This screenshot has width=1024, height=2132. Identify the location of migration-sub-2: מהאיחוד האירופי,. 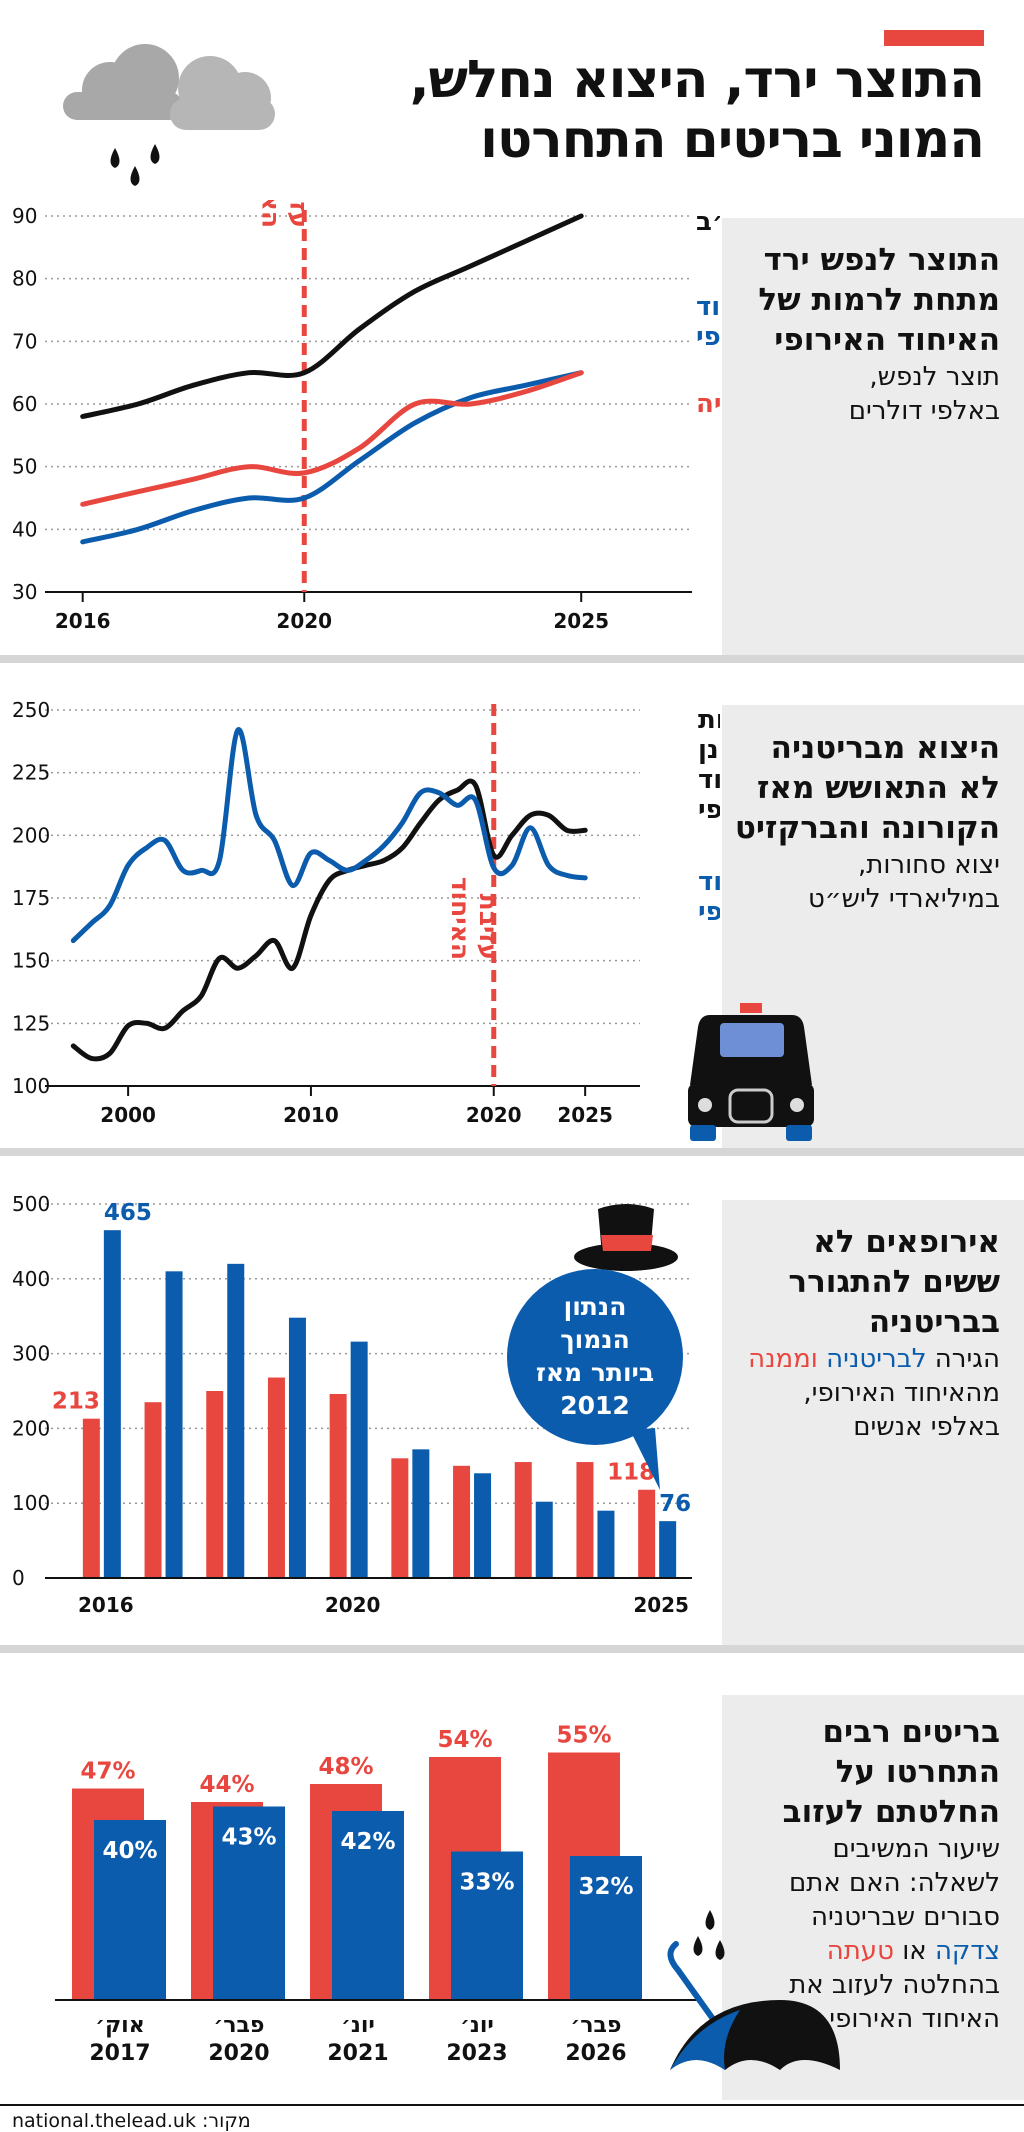
(901, 1393).